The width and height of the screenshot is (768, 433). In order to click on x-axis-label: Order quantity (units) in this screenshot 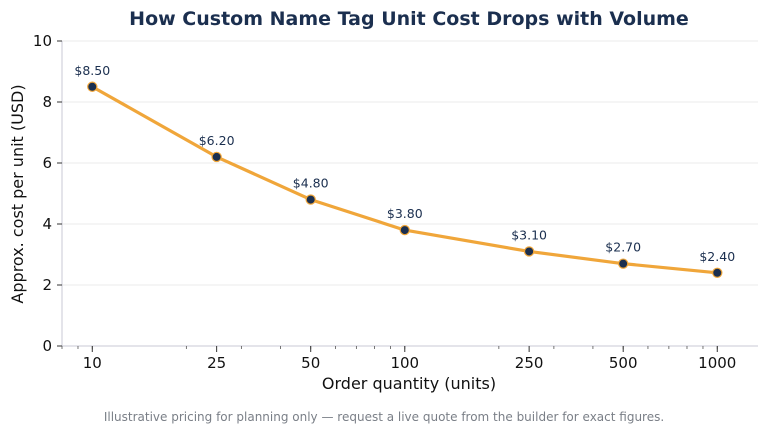, I will do `click(409, 383)`.